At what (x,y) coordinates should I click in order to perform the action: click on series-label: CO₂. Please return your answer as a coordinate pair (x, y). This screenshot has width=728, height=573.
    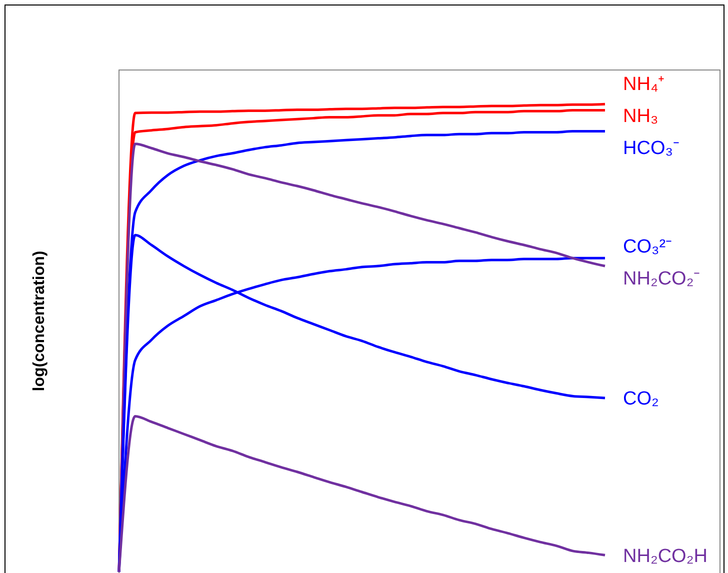
    Looking at the image, I should click on (641, 399).